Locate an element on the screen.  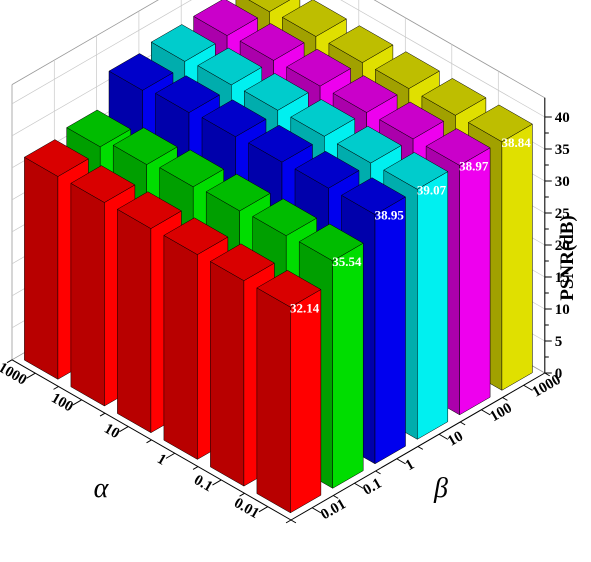
bar-data-label: 38.95 is located at coordinates (390, 215).